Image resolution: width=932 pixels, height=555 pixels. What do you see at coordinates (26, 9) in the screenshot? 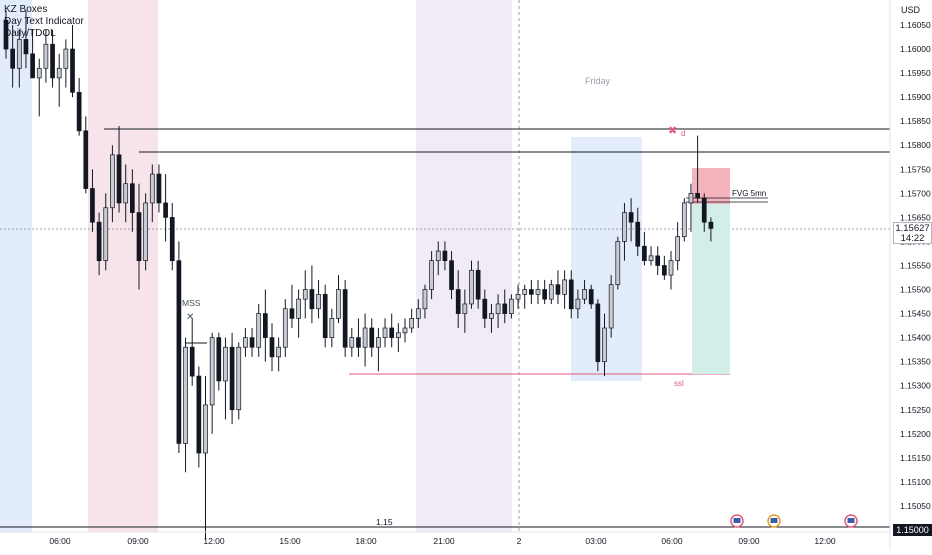
I see `indicator-kz-boxes: KZ Boxes` at bounding box center [26, 9].